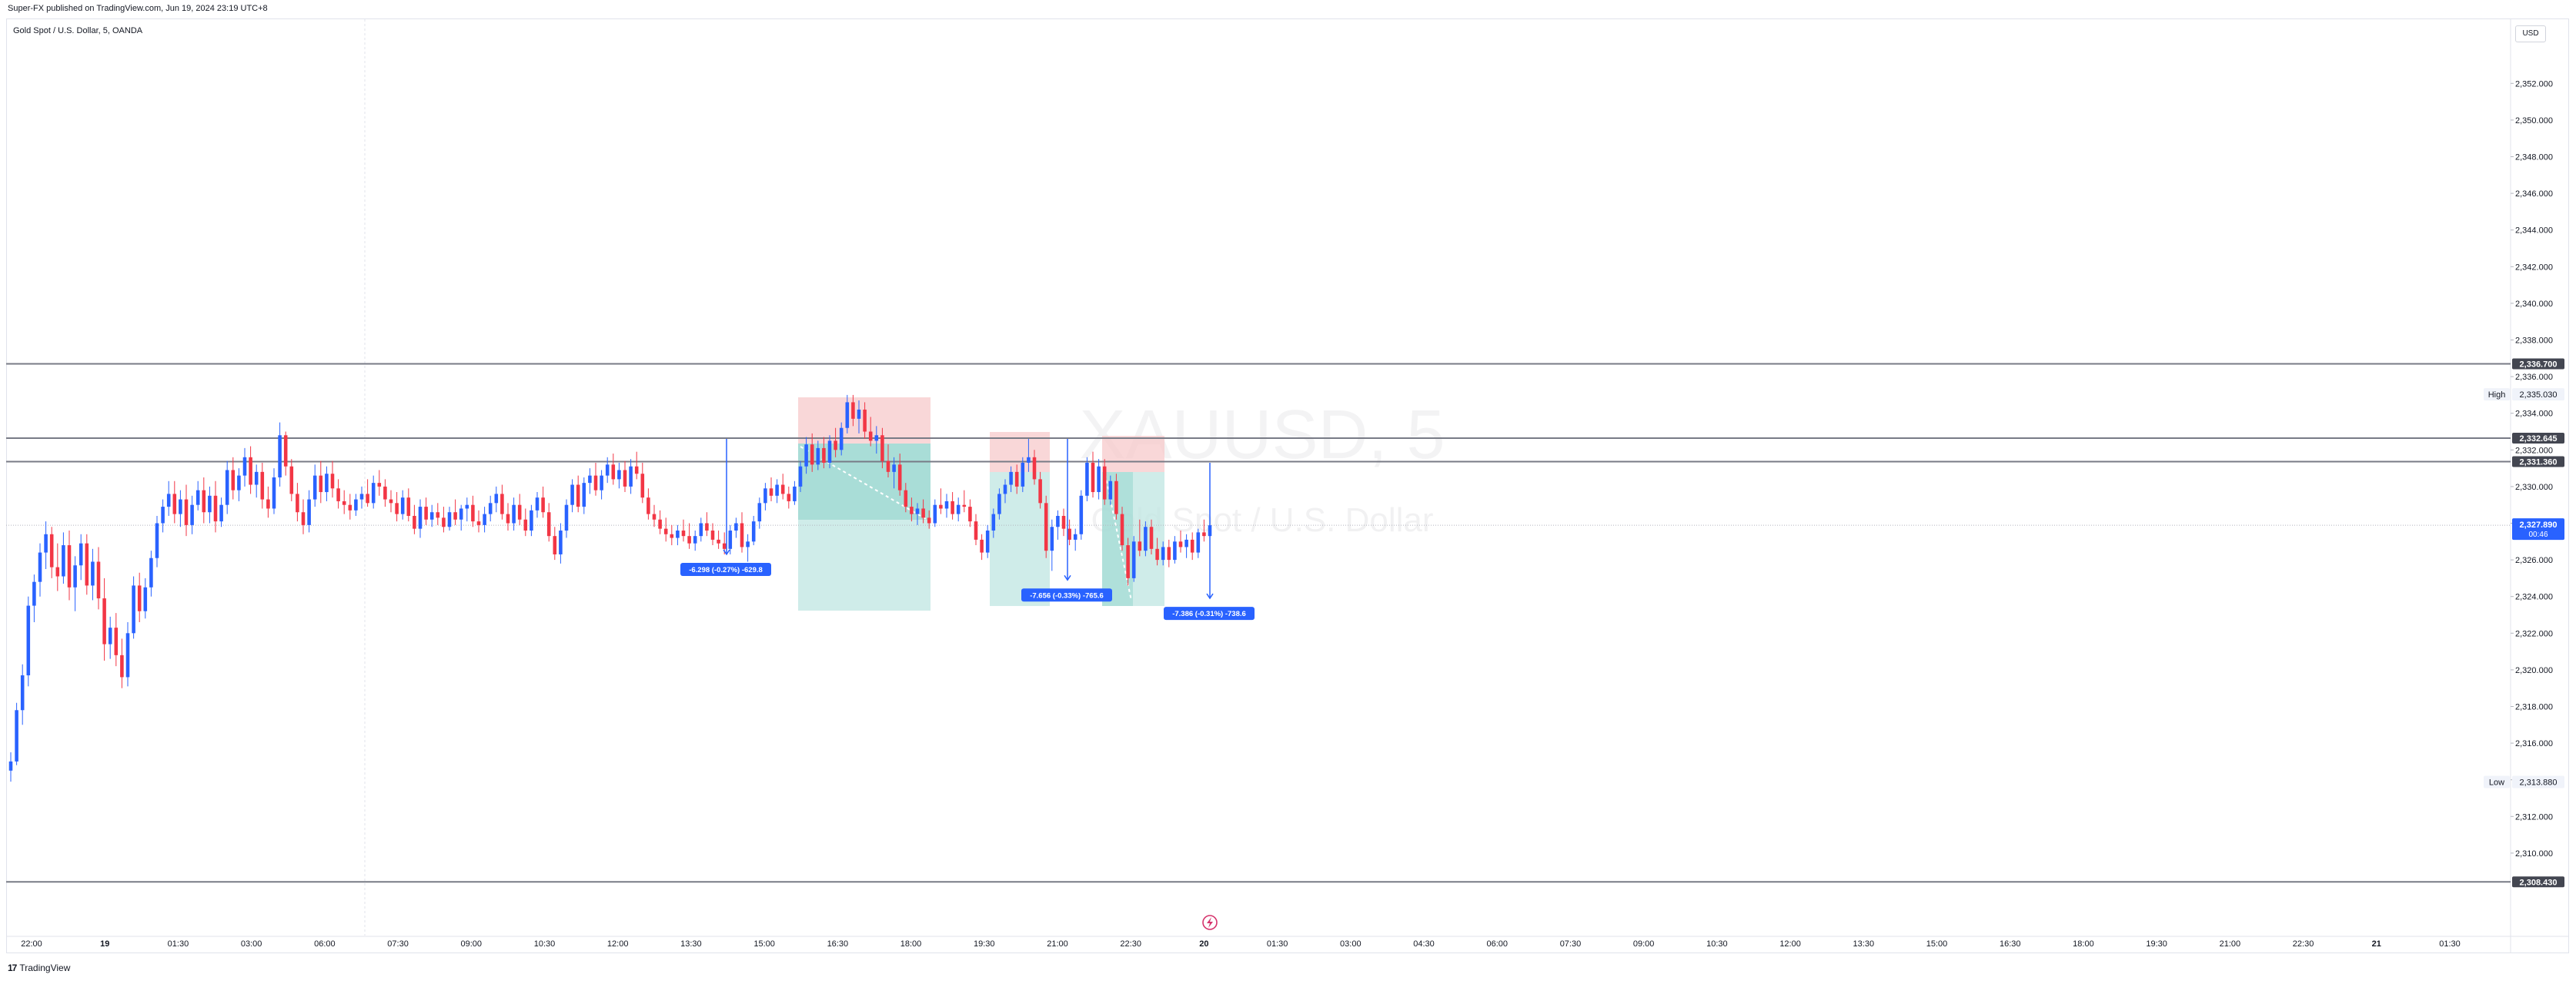 This screenshot has width=2576, height=981. Describe the element at coordinates (1790, 944) in the screenshot. I see `x-tick-label: 12:00` at that location.